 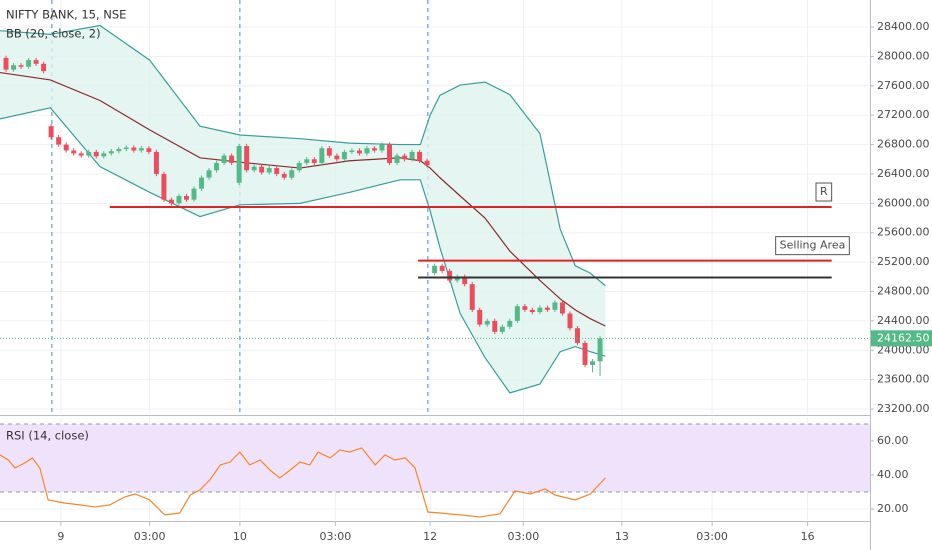 I want to click on y-tick-label: 24000.00, so click(x=903, y=349).